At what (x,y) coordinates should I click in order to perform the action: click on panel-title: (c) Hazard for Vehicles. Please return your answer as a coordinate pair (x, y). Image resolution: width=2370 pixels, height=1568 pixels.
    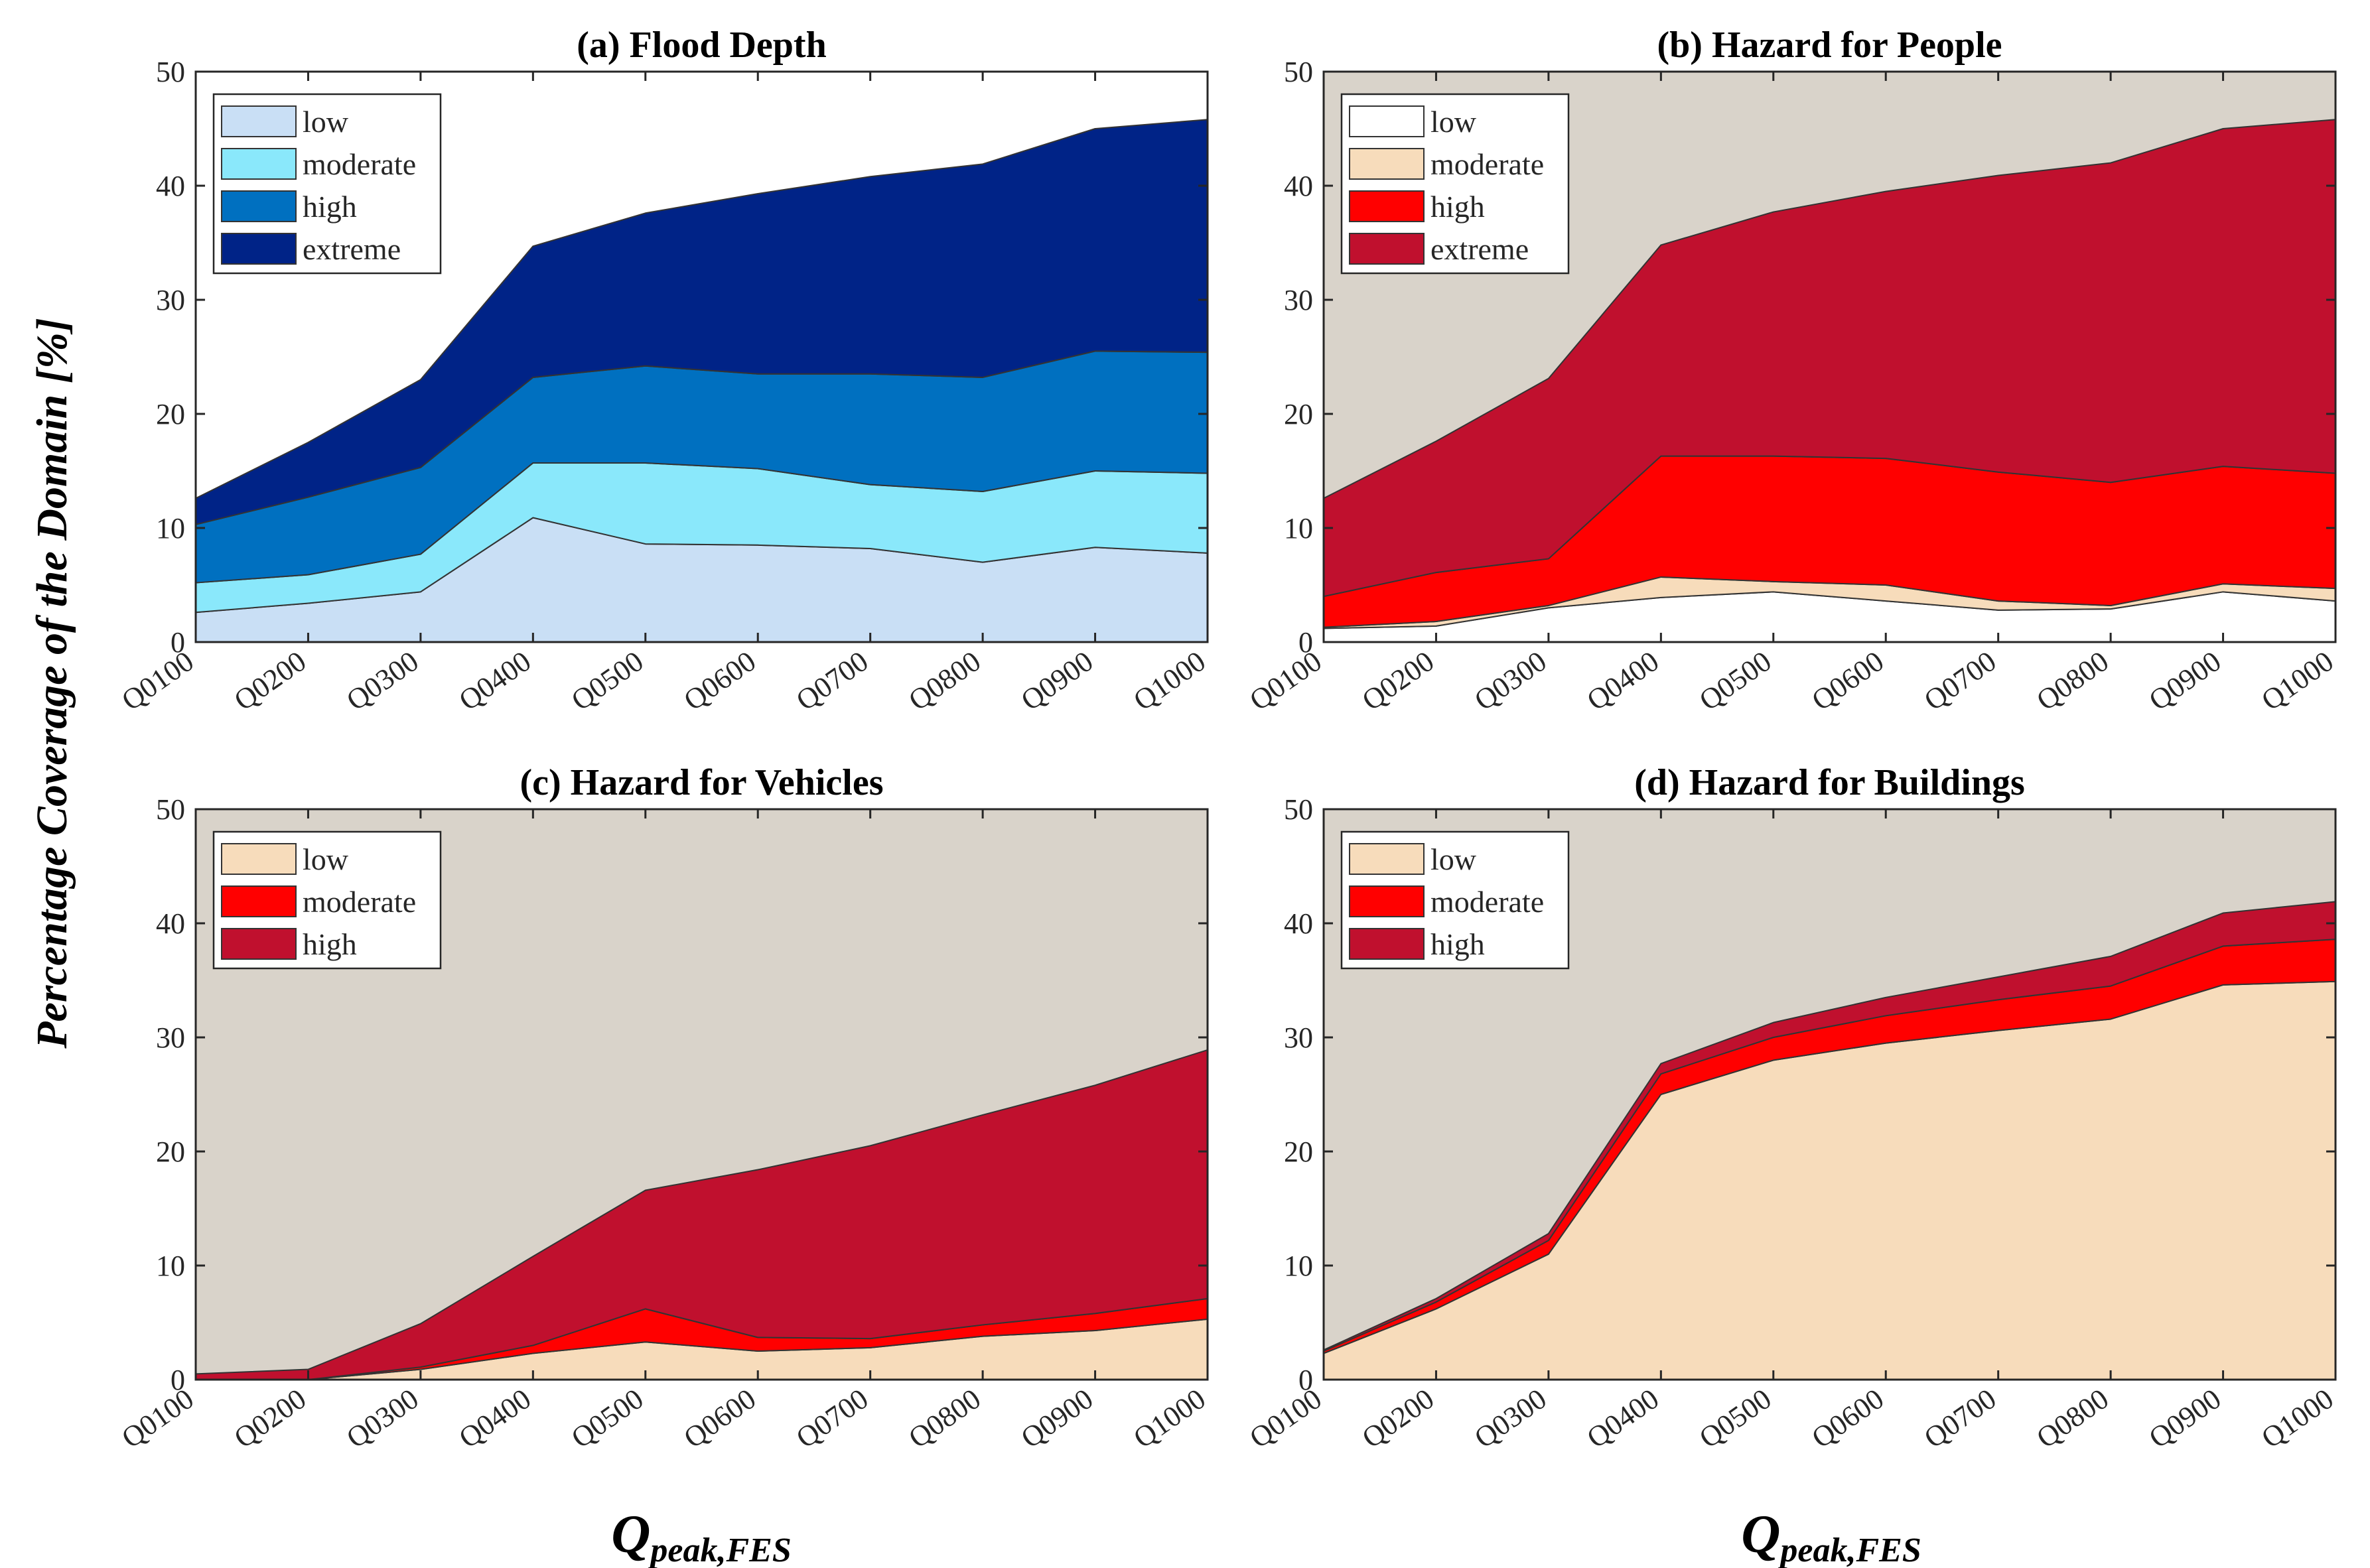
    Looking at the image, I should click on (702, 783).